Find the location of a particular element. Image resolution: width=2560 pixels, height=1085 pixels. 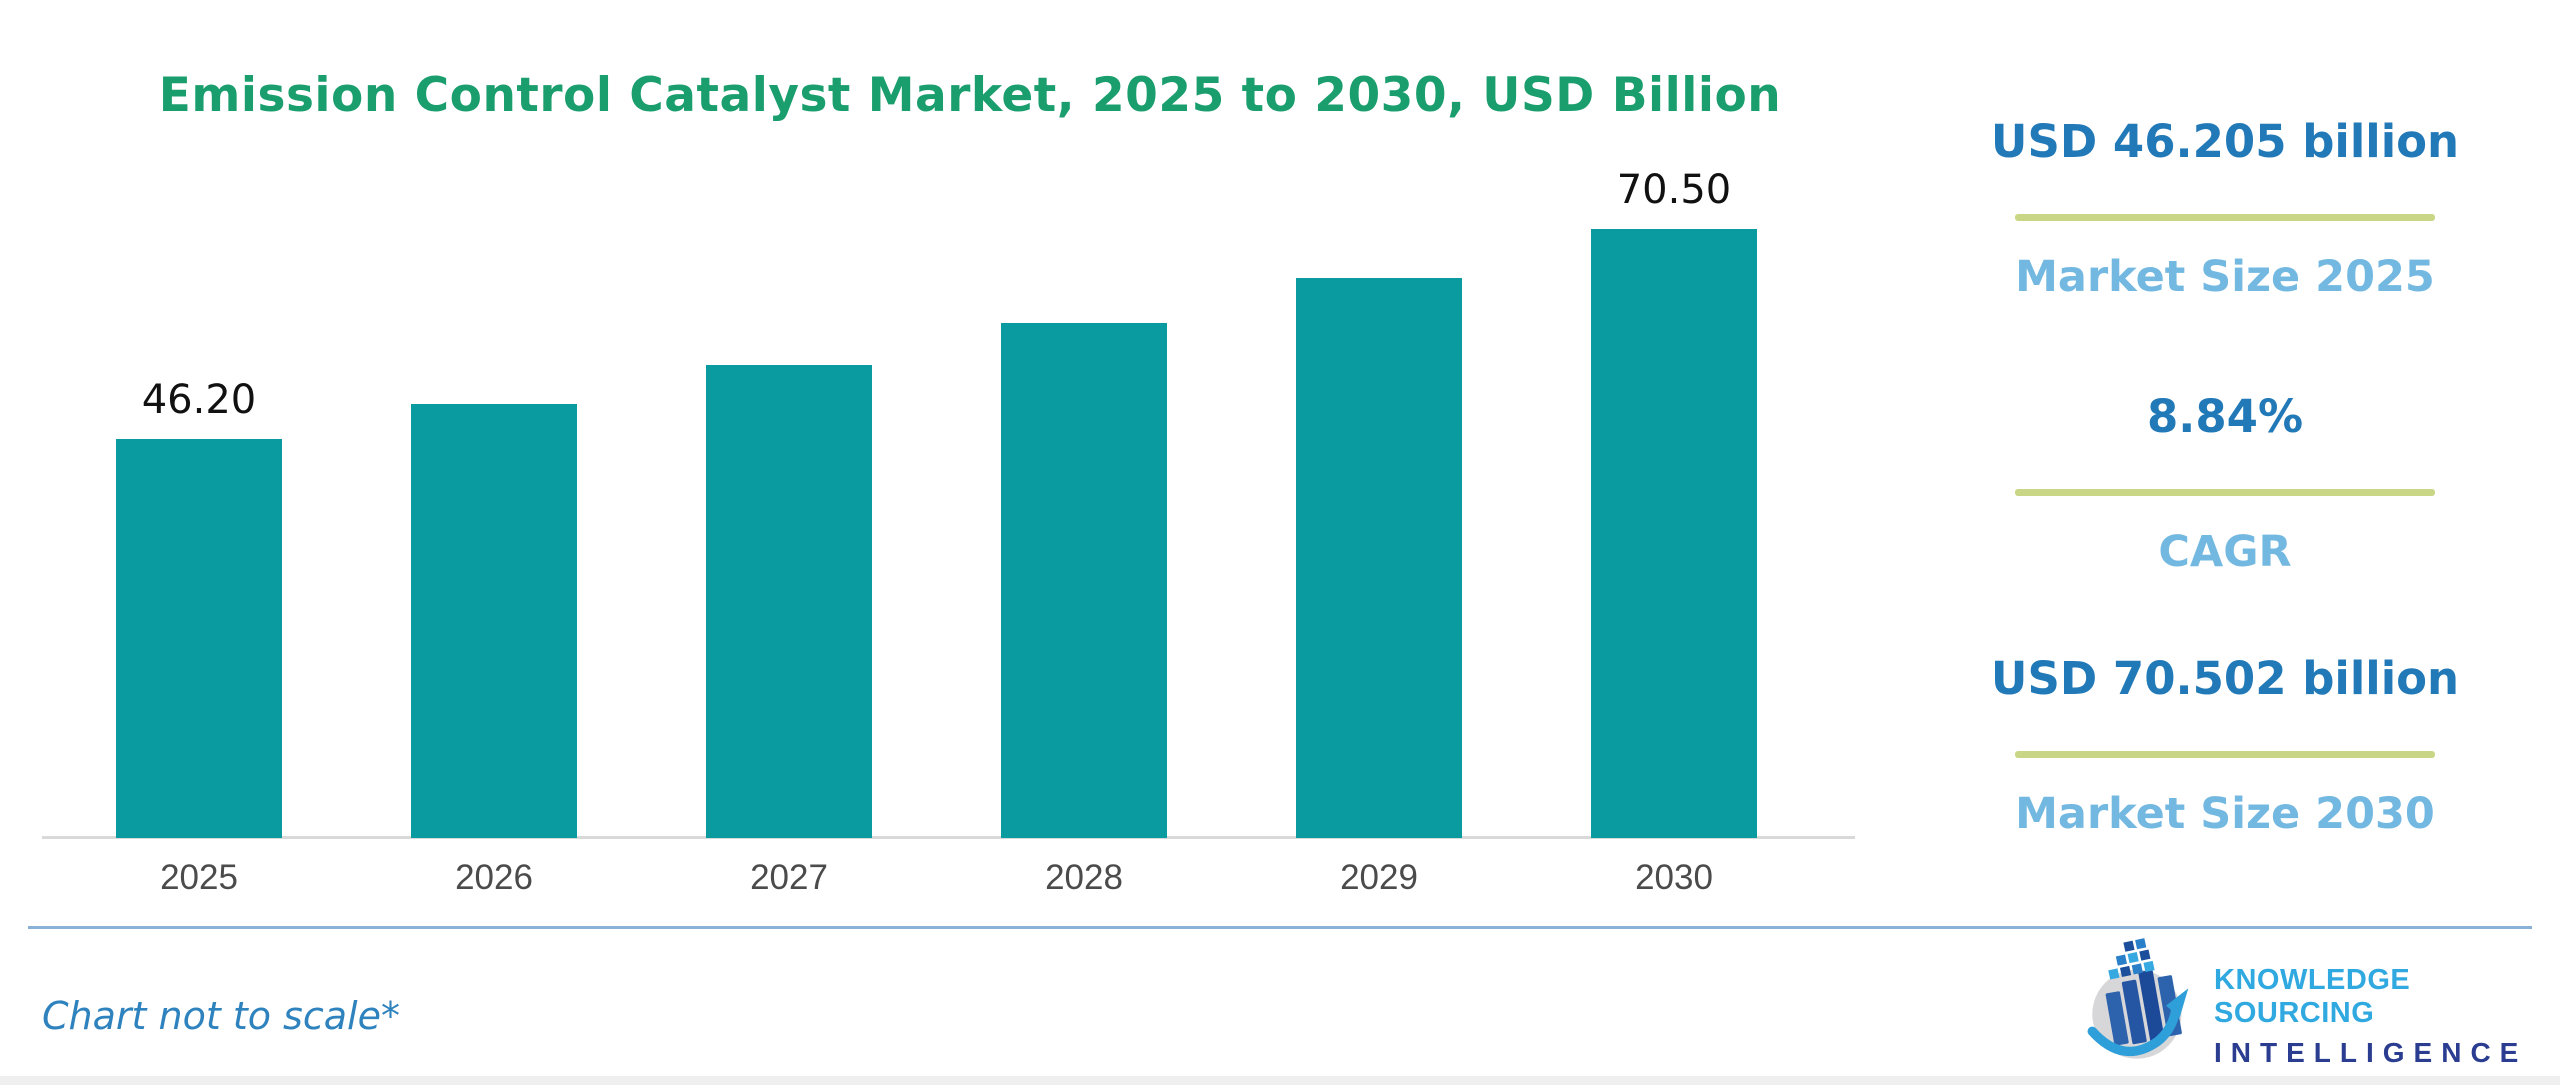

stat-label-cagr: CAGR is located at coordinates (2225, 552).